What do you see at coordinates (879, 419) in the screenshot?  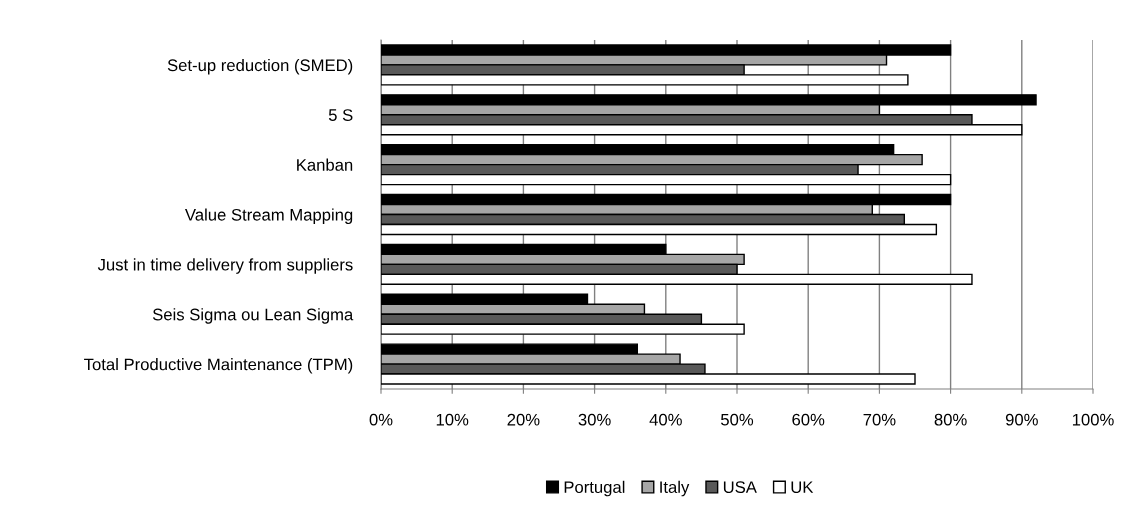 I see `x-tick-label: 70%` at bounding box center [879, 419].